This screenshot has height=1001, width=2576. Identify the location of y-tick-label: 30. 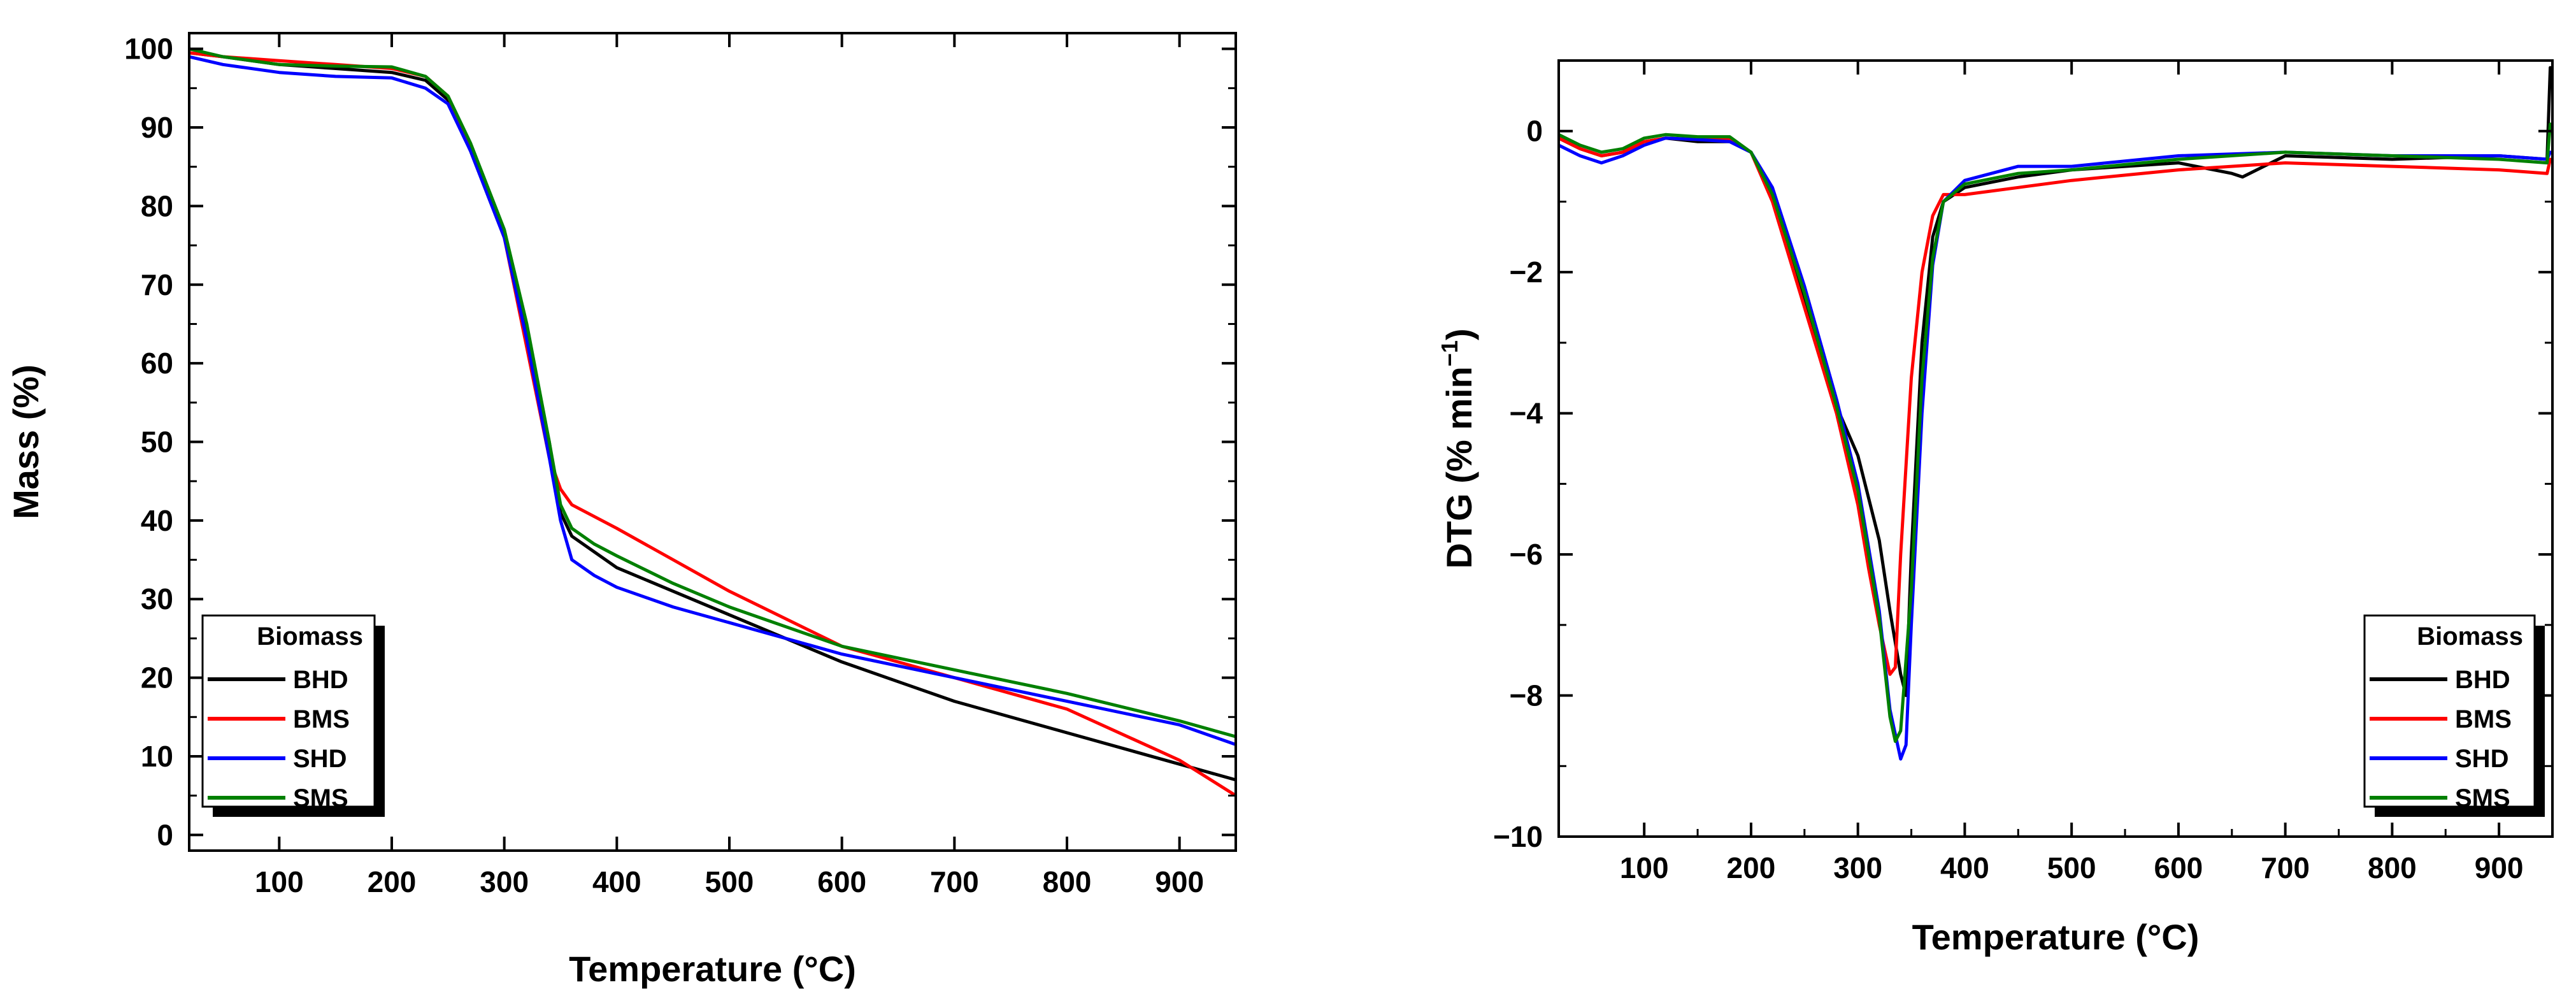
(157, 599).